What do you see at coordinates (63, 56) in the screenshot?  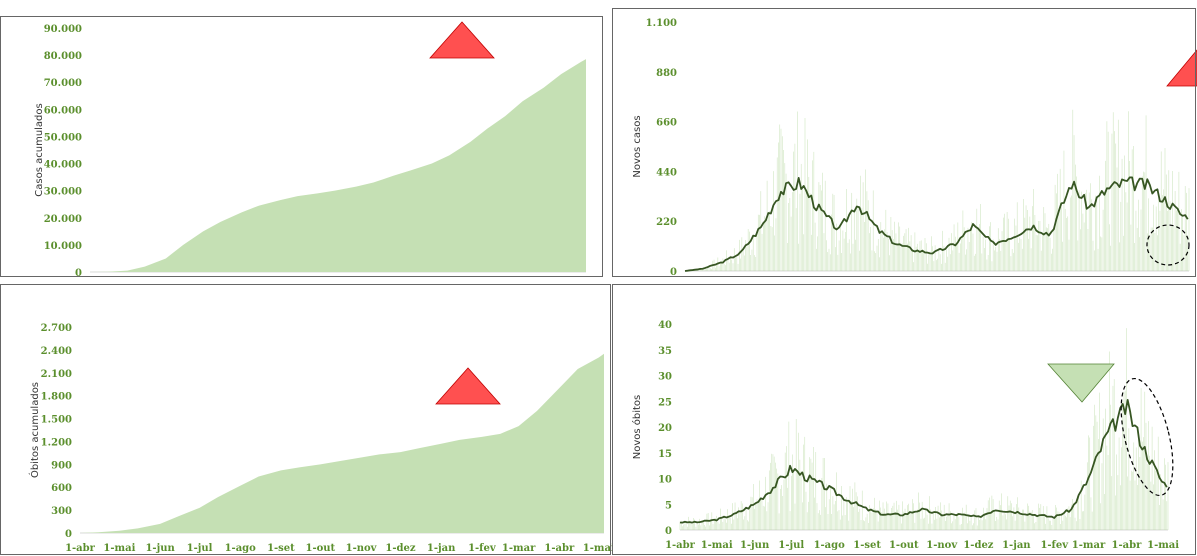 I see `y-tick-label: 80.000` at bounding box center [63, 56].